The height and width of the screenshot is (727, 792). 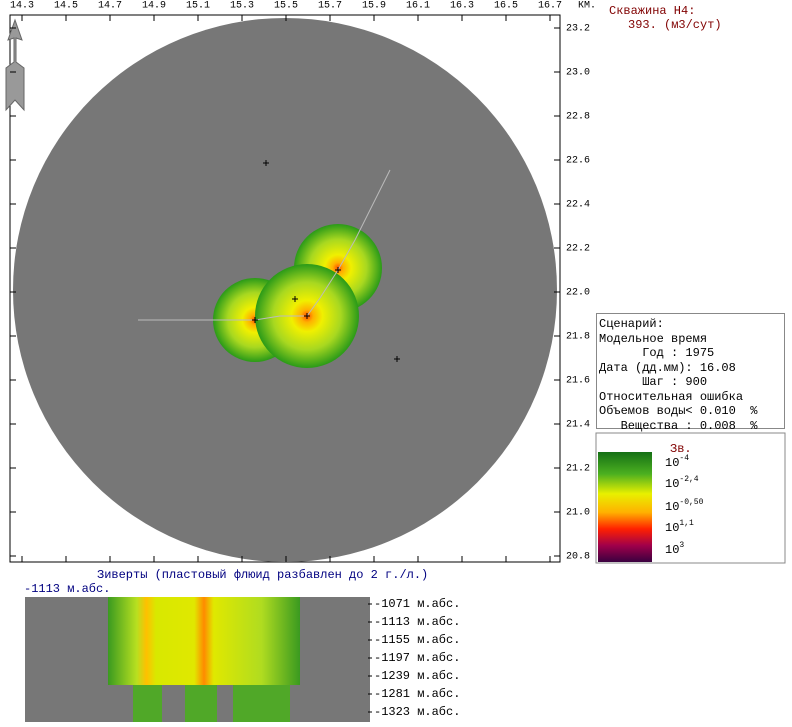 I want to click on y-tick-label: 21.6, so click(x=578, y=381).